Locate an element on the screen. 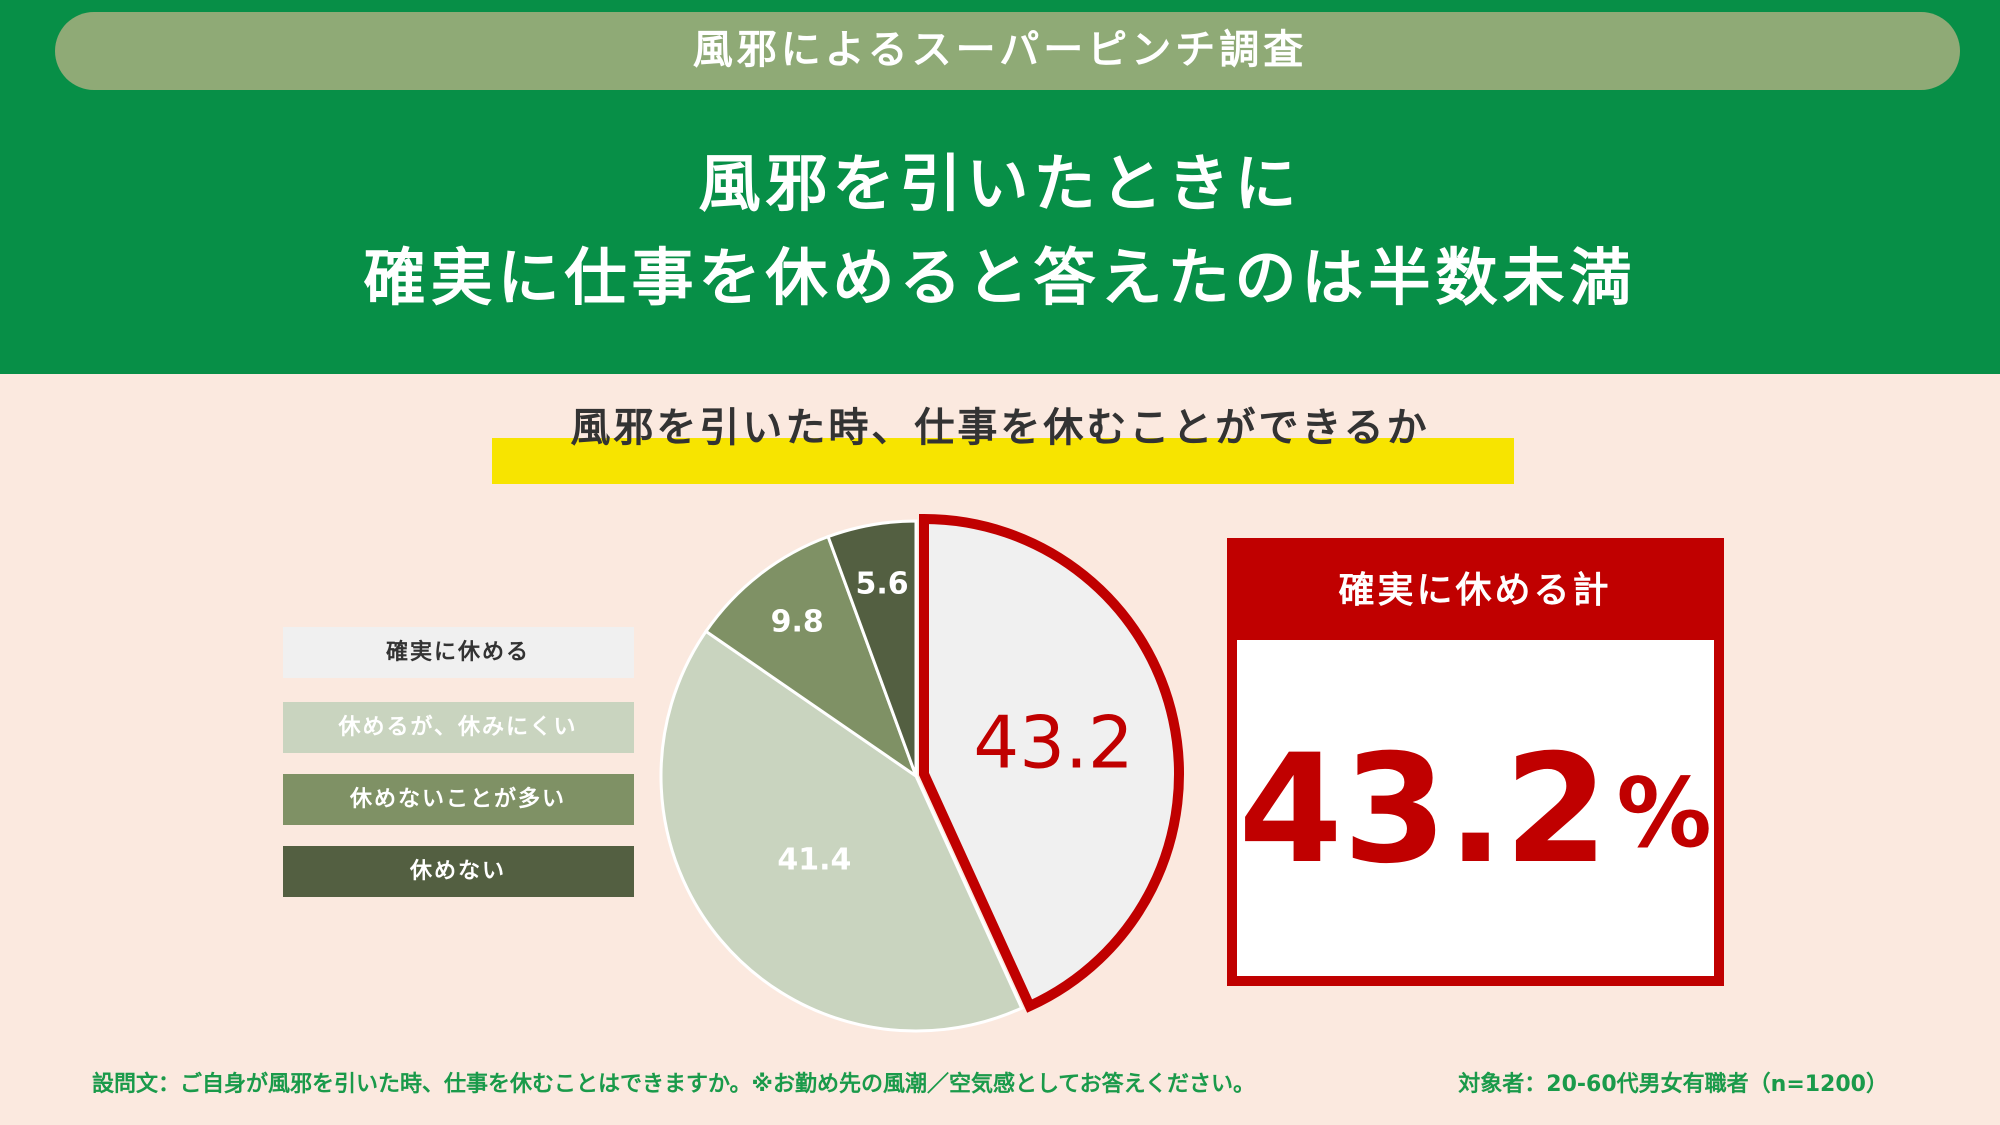  legend-label: 休めないことが多い is located at coordinates (457, 799).